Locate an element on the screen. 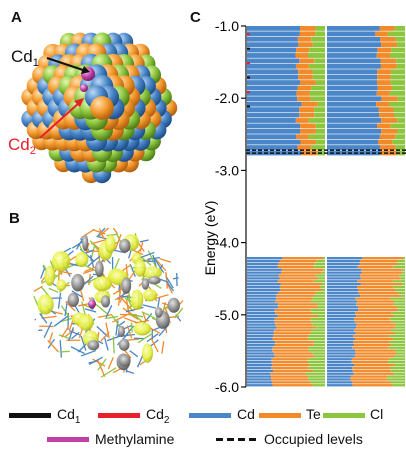 This screenshot has height=449, width=406. level-cd1-cd2-marker is located at coordinates (248, 34).